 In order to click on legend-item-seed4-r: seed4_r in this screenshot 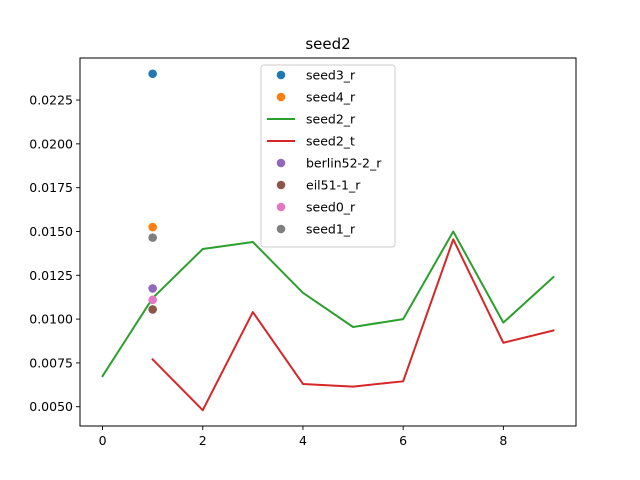, I will do `click(316, 97)`.